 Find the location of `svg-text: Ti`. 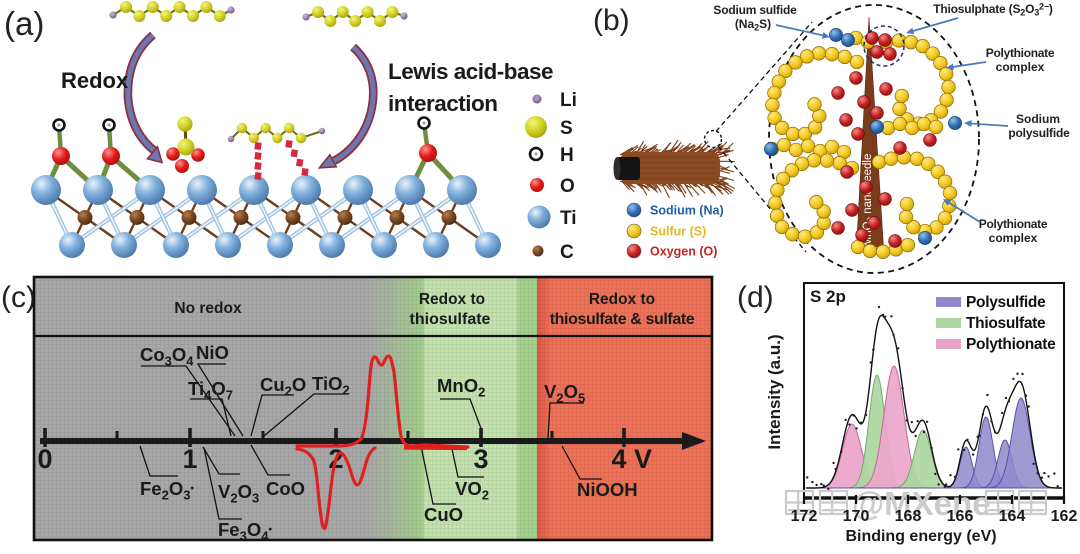

svg-text: Ti is located at coordinates (568, 218).